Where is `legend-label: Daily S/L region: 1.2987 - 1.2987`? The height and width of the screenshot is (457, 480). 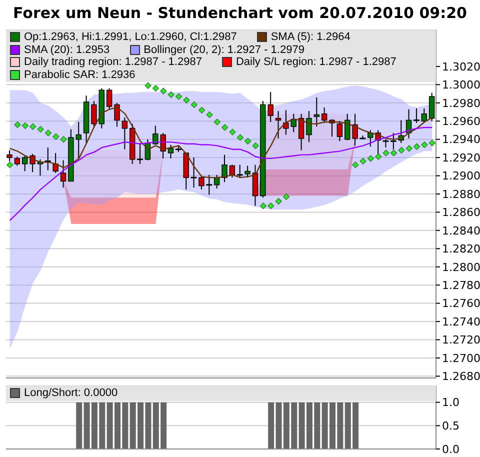 legend-label: Daily S/L region: 1.2987 - 1.2987 is located at coordinates (316, 62).